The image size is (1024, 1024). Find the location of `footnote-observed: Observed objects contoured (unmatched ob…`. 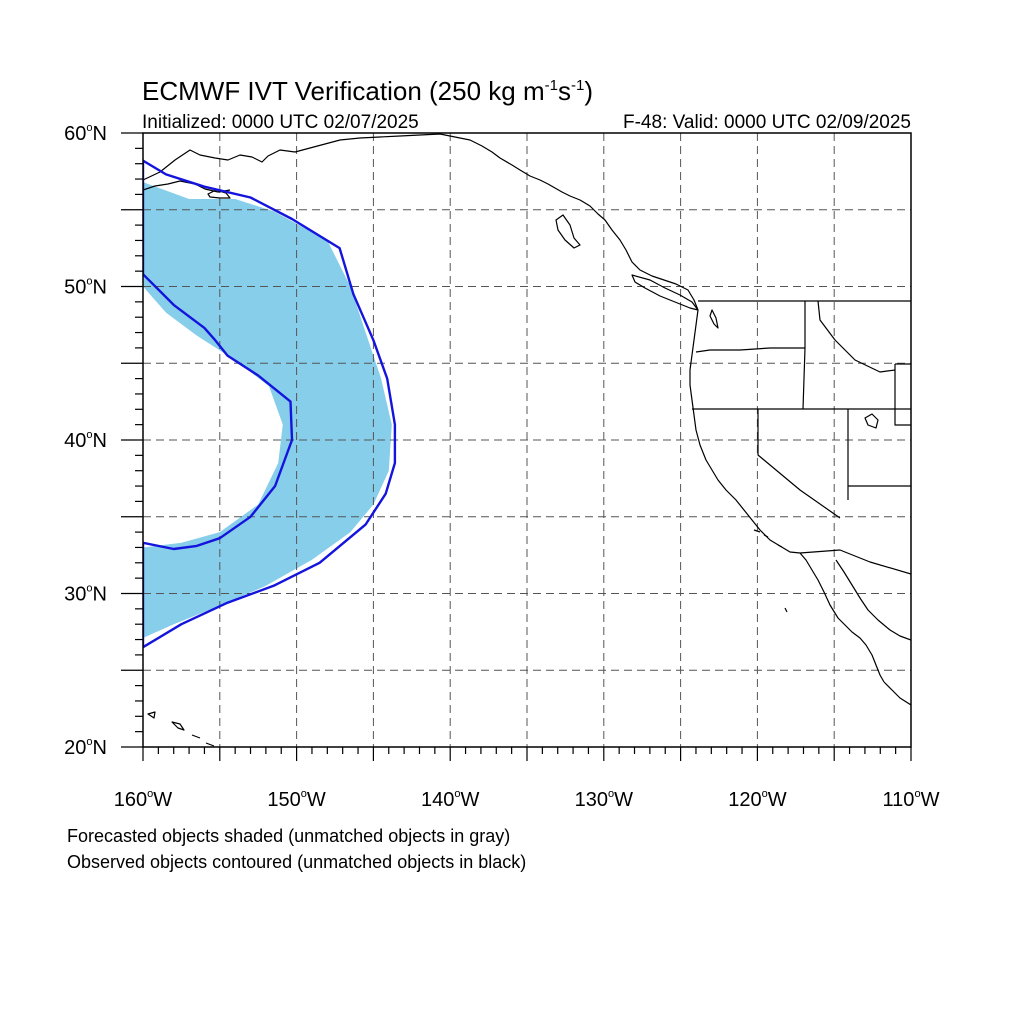

footnote-observed: Observed objects contoured (unmatched ob… is located at coordinates (297, 862).